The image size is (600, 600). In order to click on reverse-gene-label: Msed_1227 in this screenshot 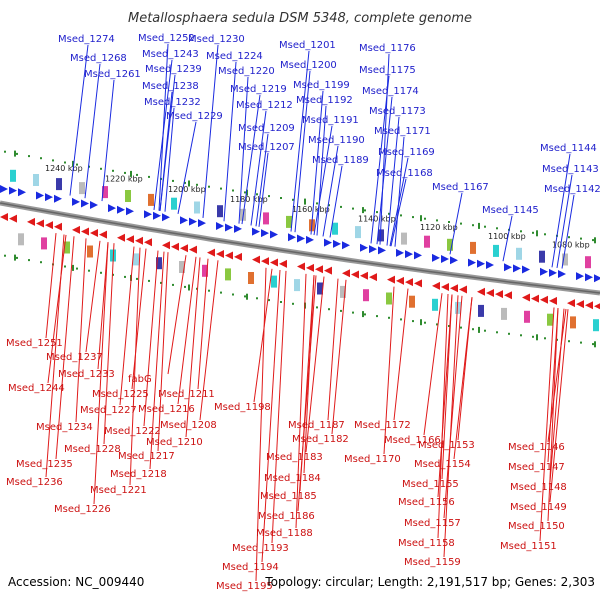, I will do `click(108, 410)`.